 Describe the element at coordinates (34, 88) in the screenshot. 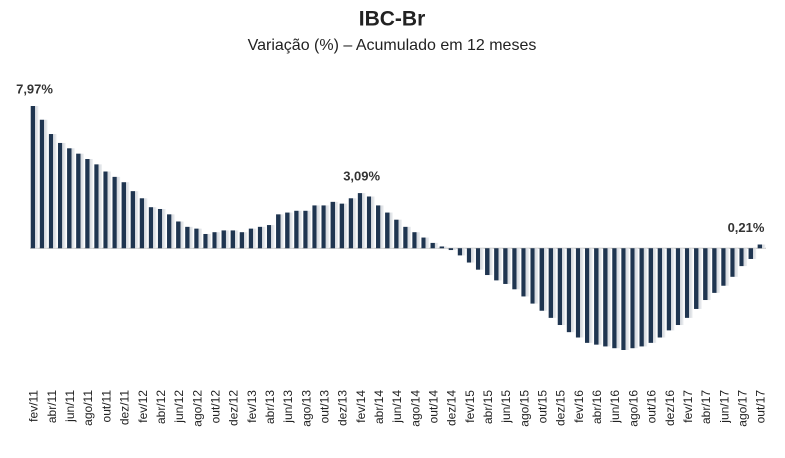

I see `value-label: 7,97%` at that location.